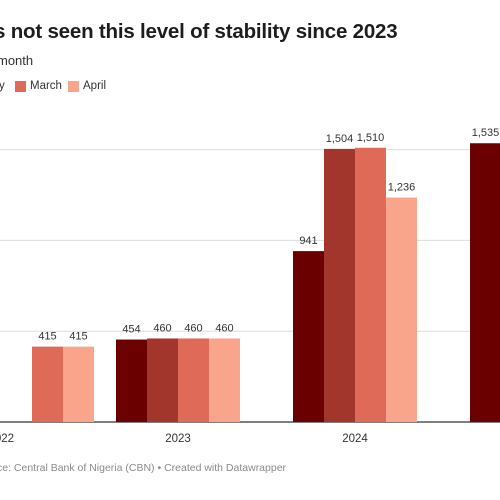  I want to click on legend-label-february: y, so click(2, 86).